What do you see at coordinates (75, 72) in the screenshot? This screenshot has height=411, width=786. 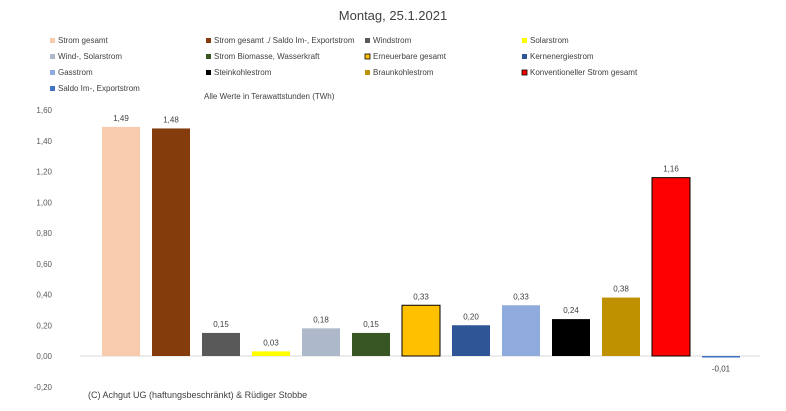 I see `legend-entry: Gasstrom` at bounding box center [75, 72].